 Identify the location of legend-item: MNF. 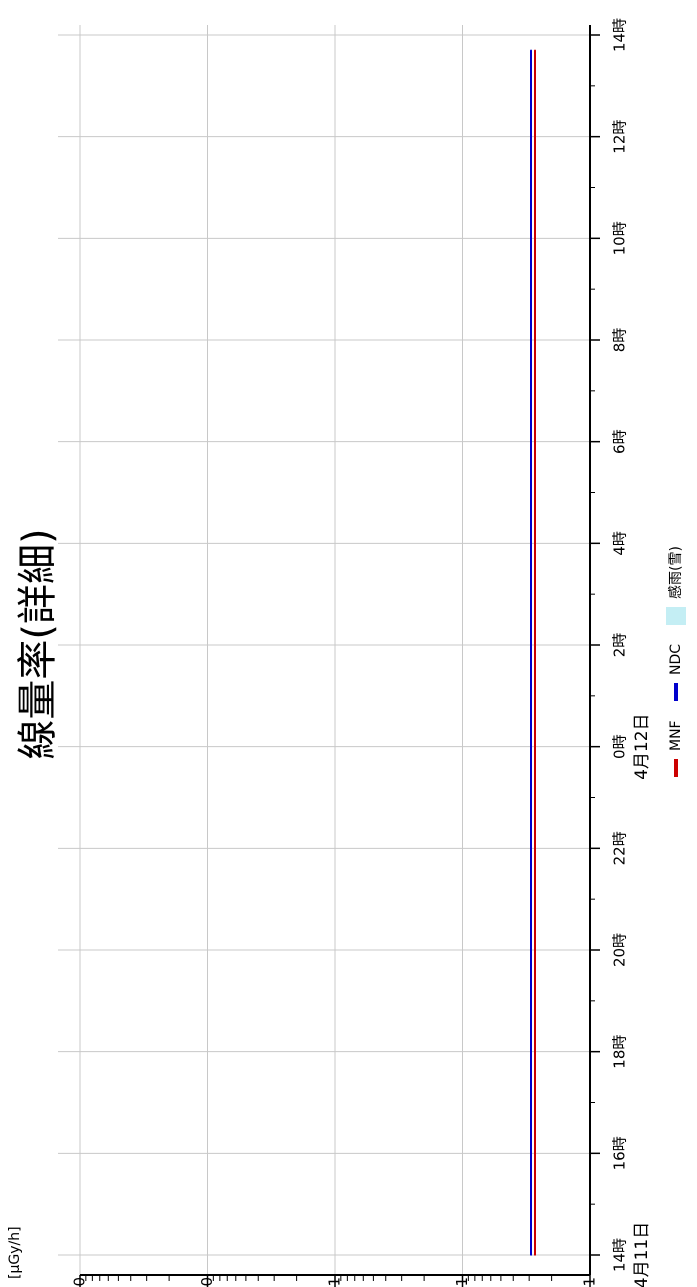
(676, 748).